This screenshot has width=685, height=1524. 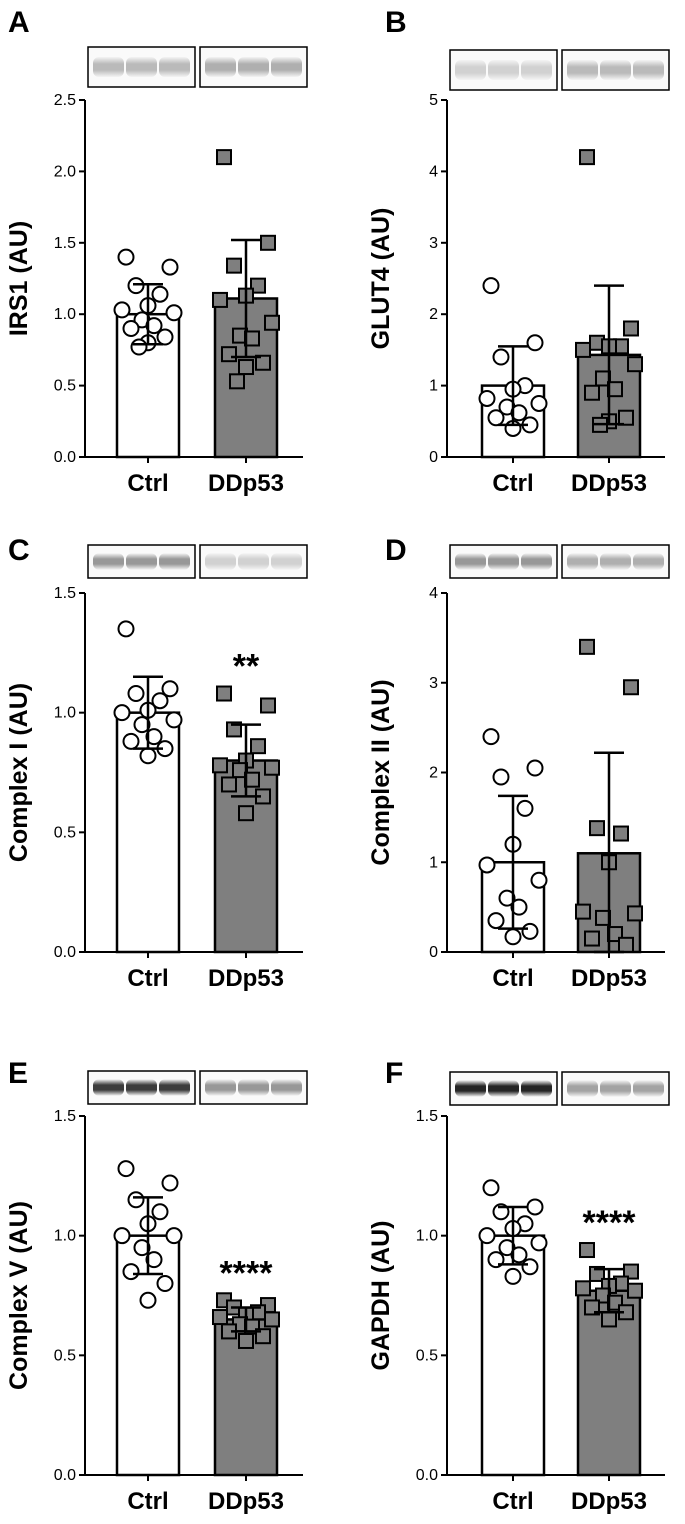 What do you see at coordinates (518, 1286) in the screenshot?
I see `panel-f: F 0.0 0.5 1.0 1.5 Ctrl DDp53 GAPDH (AU) ****` at bounding box center [518, 1286].